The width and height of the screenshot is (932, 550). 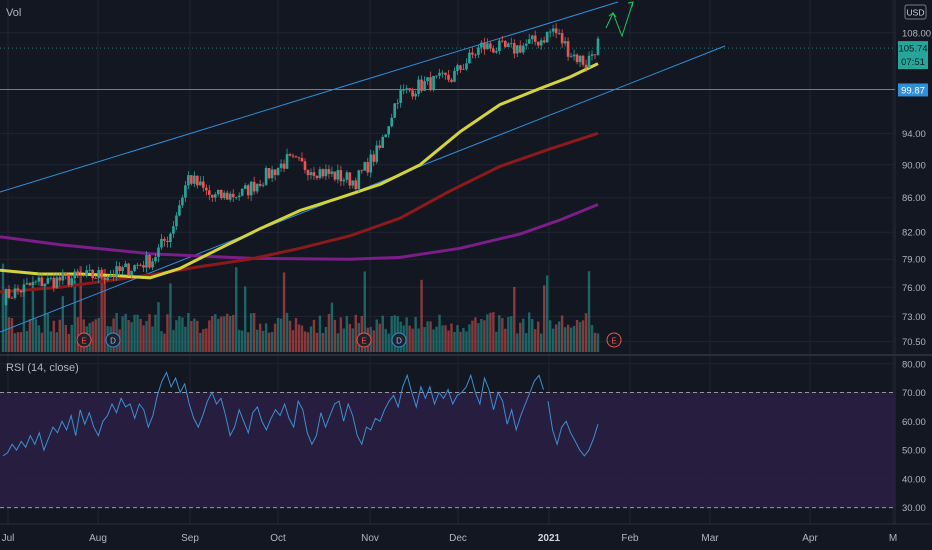 I want to click on currency-badge-box, so click(x=915, y=12).